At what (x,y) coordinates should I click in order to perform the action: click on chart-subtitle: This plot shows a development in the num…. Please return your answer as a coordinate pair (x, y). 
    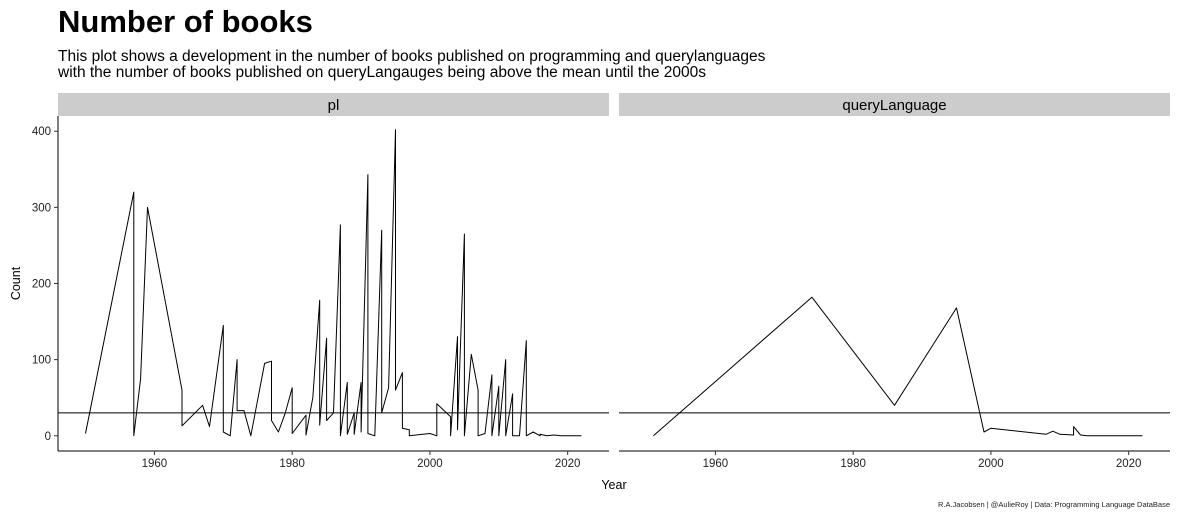
    Looking at the image, I should click on (411, 65).